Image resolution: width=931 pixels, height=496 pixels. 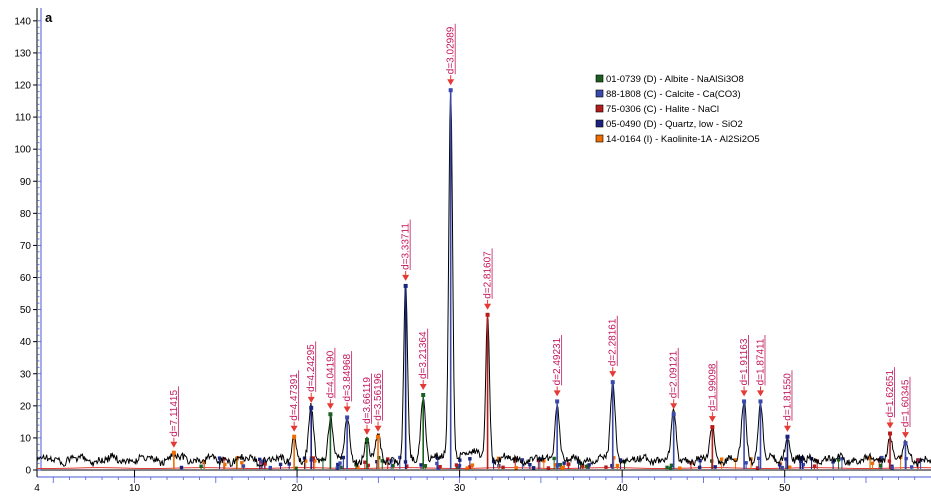 What do you see at coordinates (613, 342) in the screenshot?
I see `peak-label: d=2.28161` at bounding box center [613, 342].